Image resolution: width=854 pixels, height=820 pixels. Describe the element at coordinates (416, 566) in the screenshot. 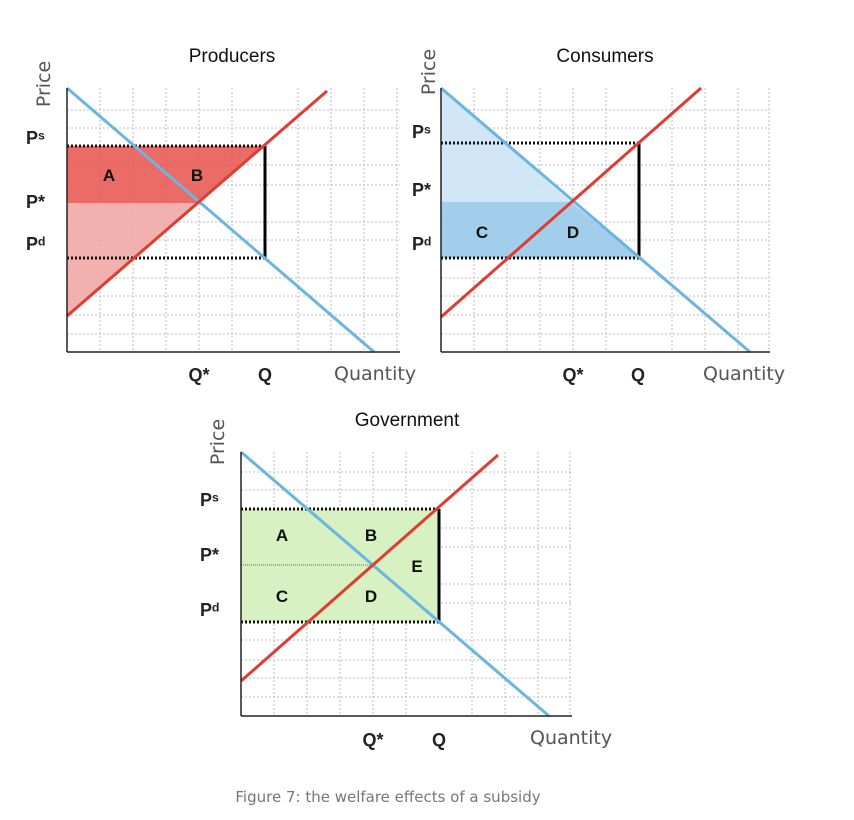

I see `government-region-e: E` at that location.